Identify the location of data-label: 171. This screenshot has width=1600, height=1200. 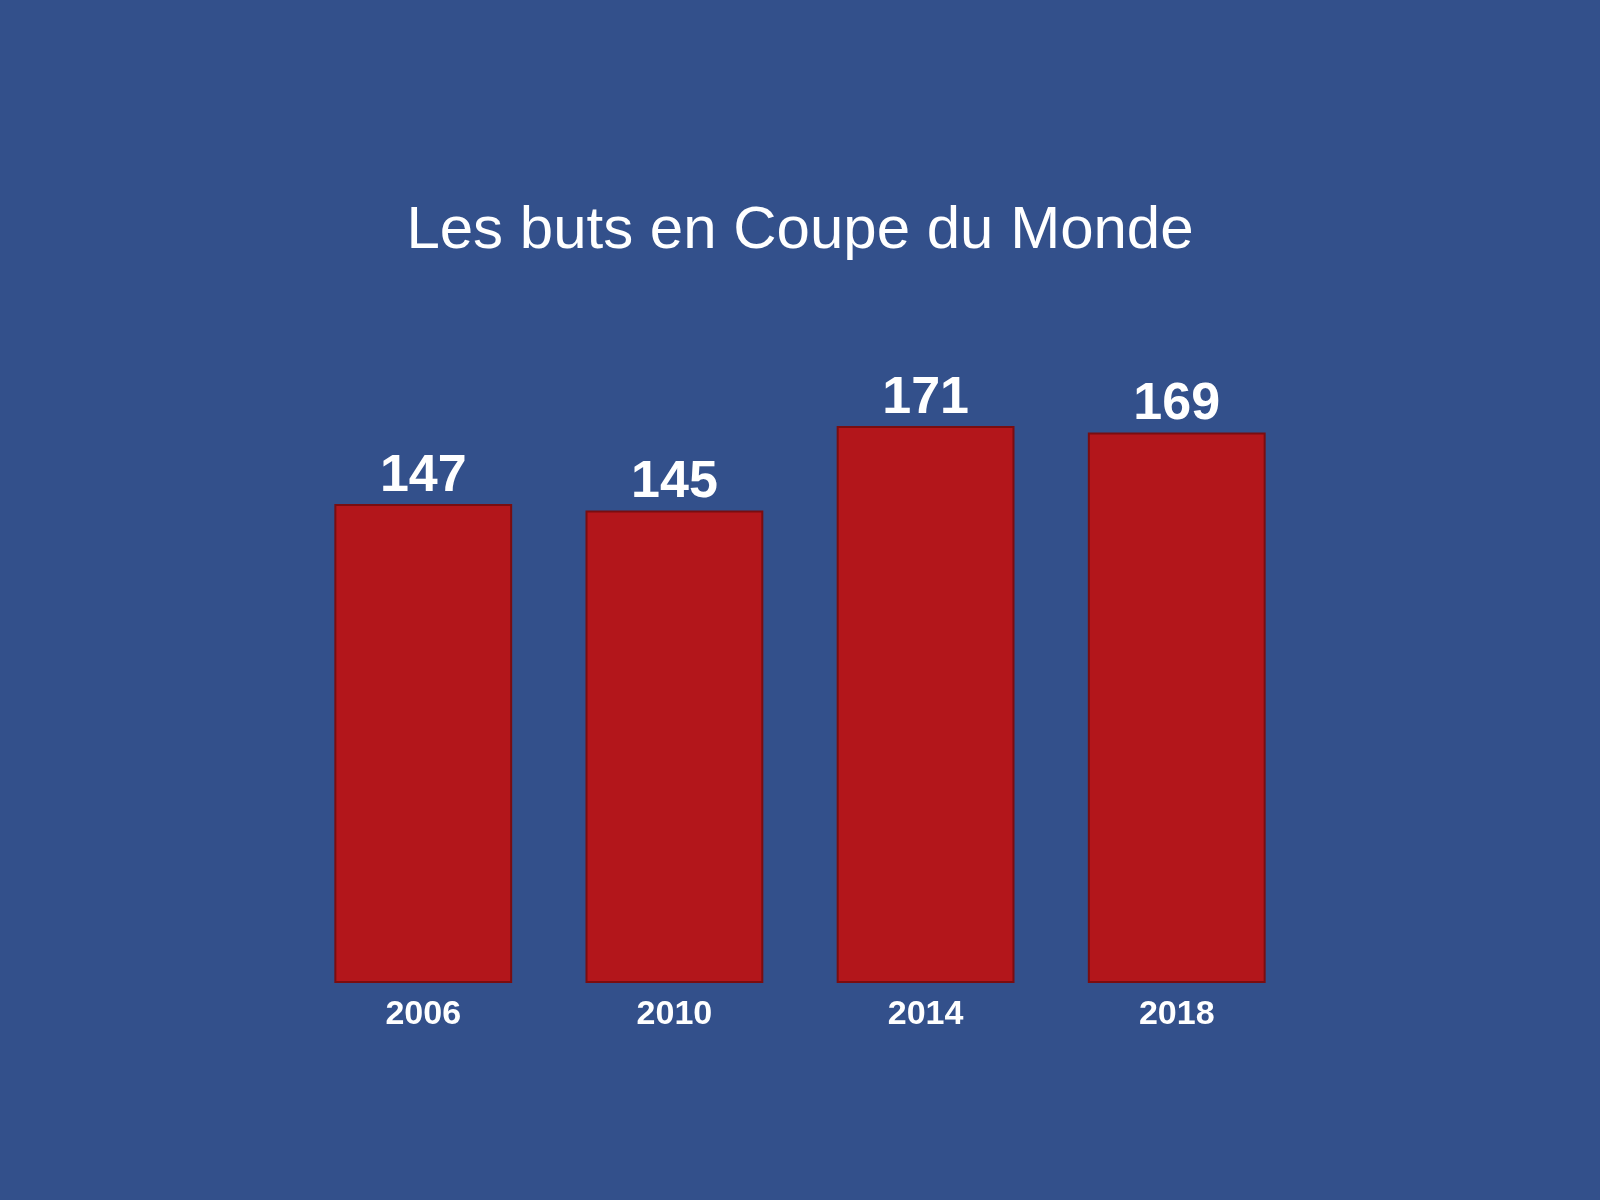
(925, 395).